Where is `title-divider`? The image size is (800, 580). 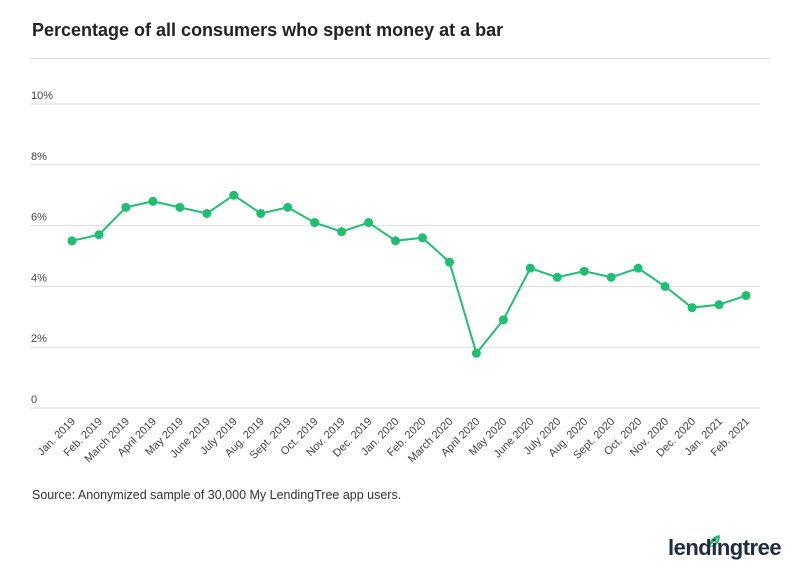
title-divider is located at coordinates (400, 58).